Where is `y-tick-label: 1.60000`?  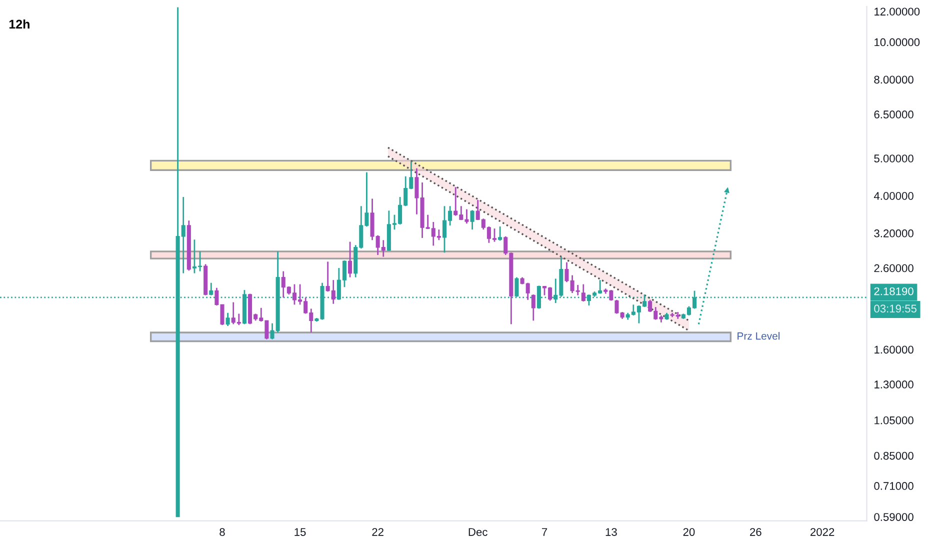
y-tick-label: 1.60000 is located at coordinates (894, 350).